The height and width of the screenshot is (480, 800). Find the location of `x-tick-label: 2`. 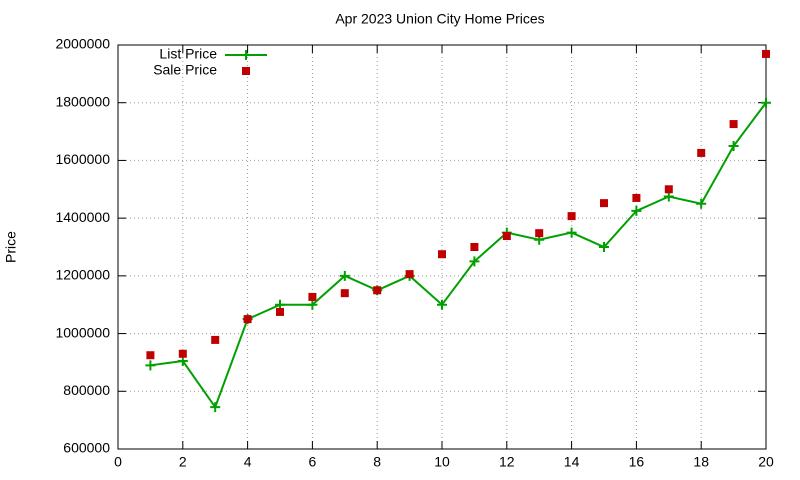

x-tick-label: 2 is located at coordinates (183, 462).